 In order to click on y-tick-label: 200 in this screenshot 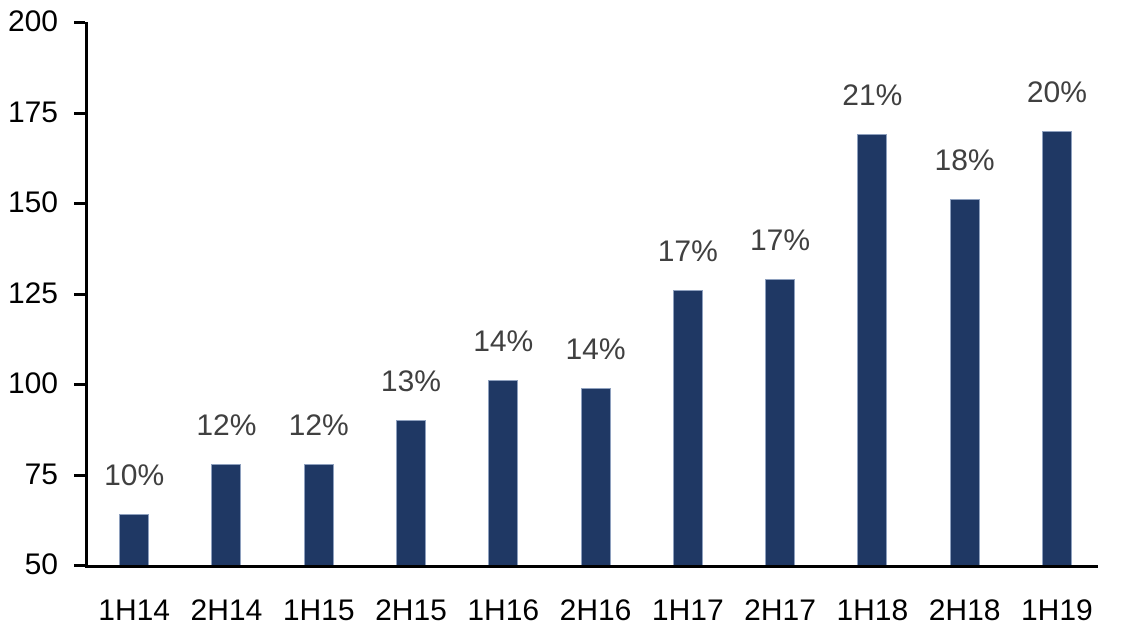, I will do `click(32, 21)`.